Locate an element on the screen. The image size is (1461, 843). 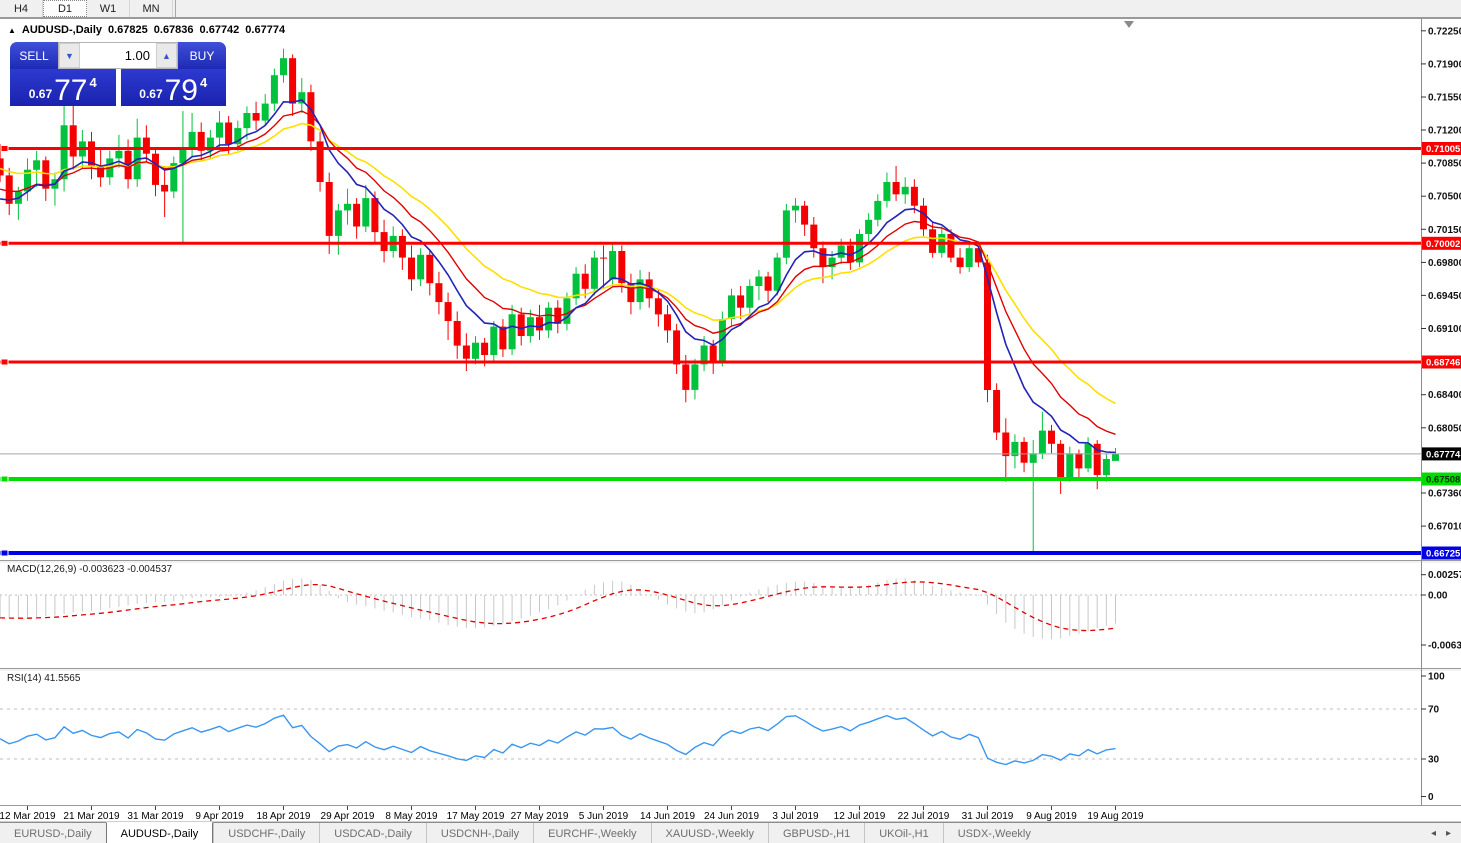
tab-audusd: AUDUSD-,Daily is located at coordinates (159, 832).